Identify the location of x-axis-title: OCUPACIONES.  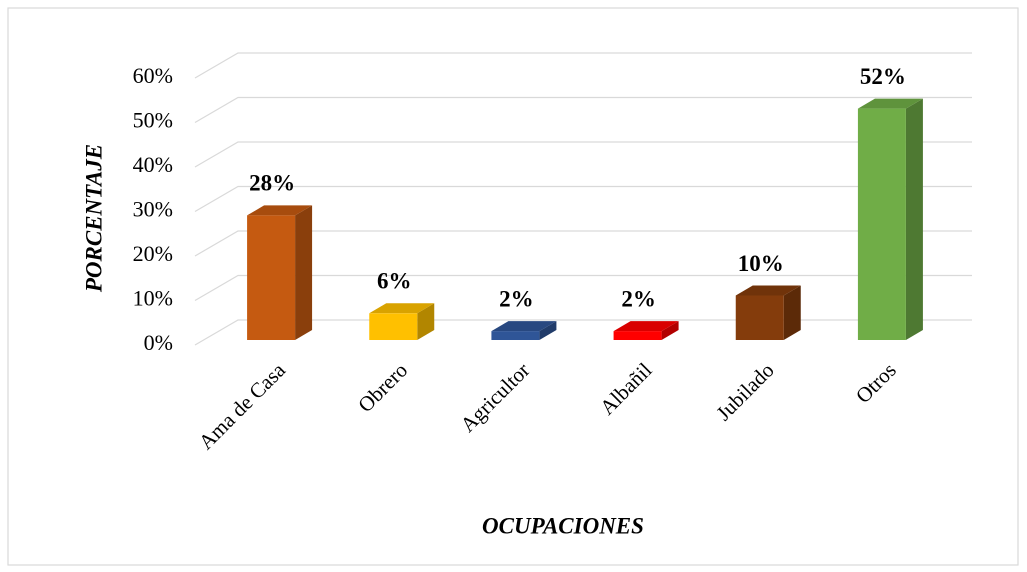
(563, 525).